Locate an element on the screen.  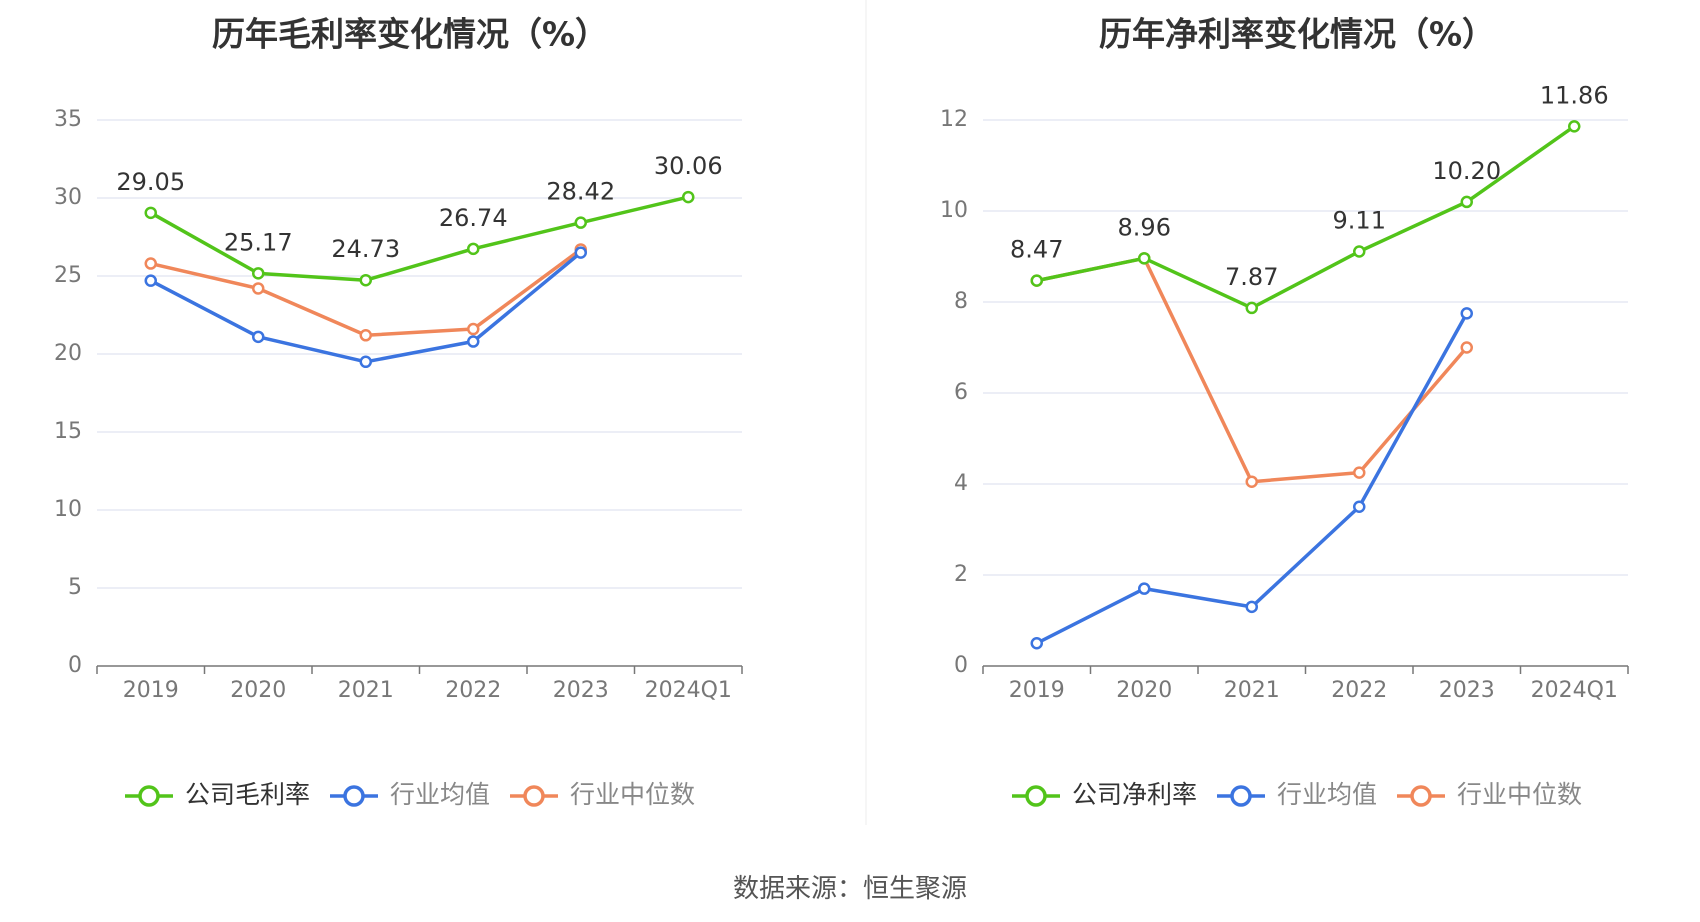
series-line-industry_median is located at coordinates (1252, 370).